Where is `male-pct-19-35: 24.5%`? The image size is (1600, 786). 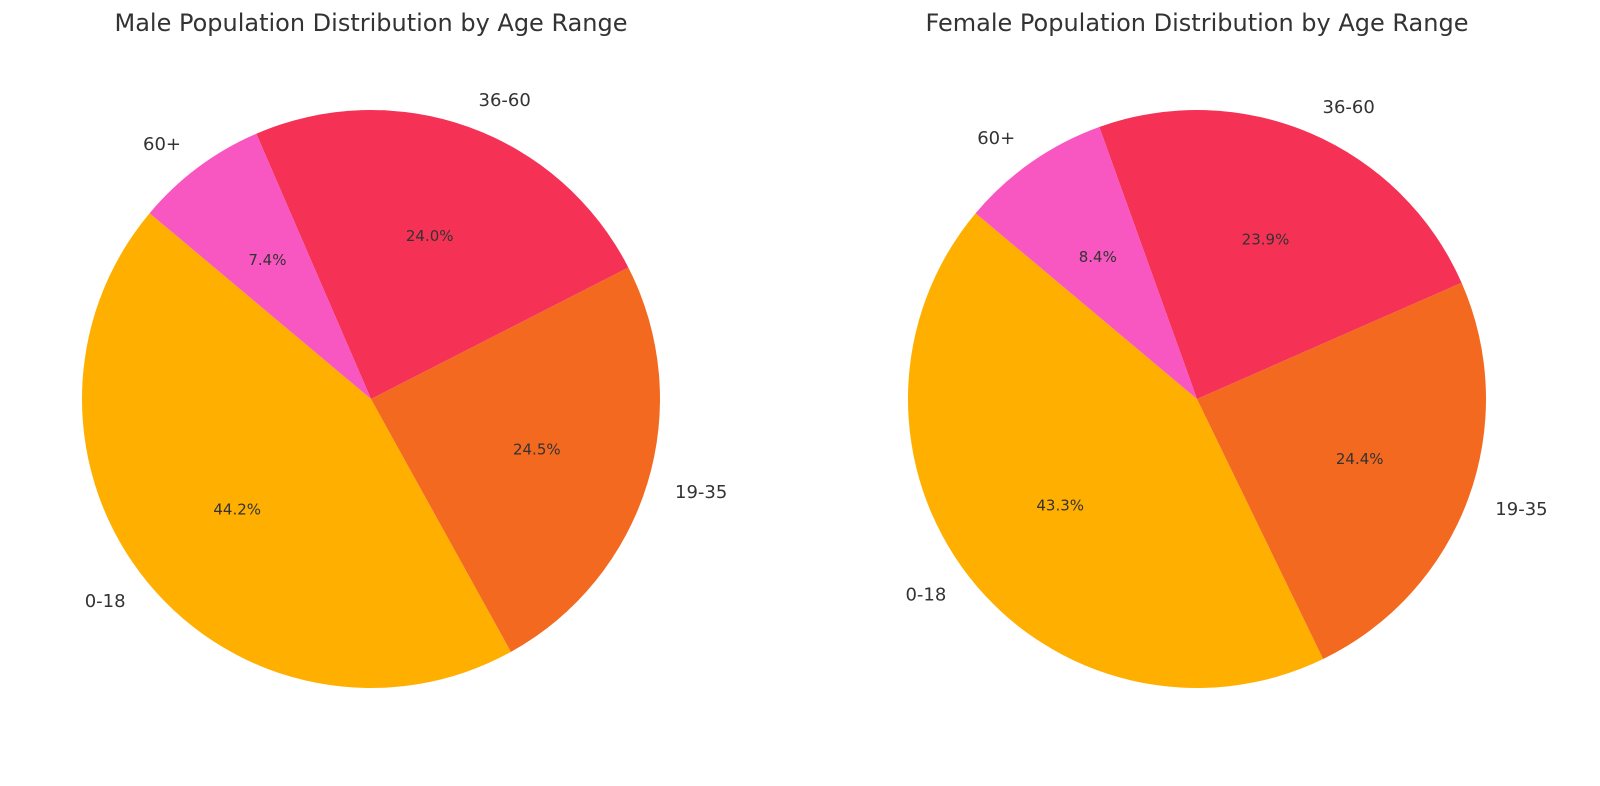 male-pct-19-35: 24.5% is located at coordinates (537, 450).